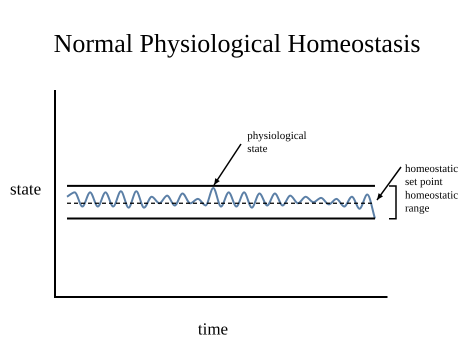 The width and height of the screenshot is (474, 355). Describe the element at coordinates (26, 188) in the screenshot. I see `y-axis-title: state` at that location.